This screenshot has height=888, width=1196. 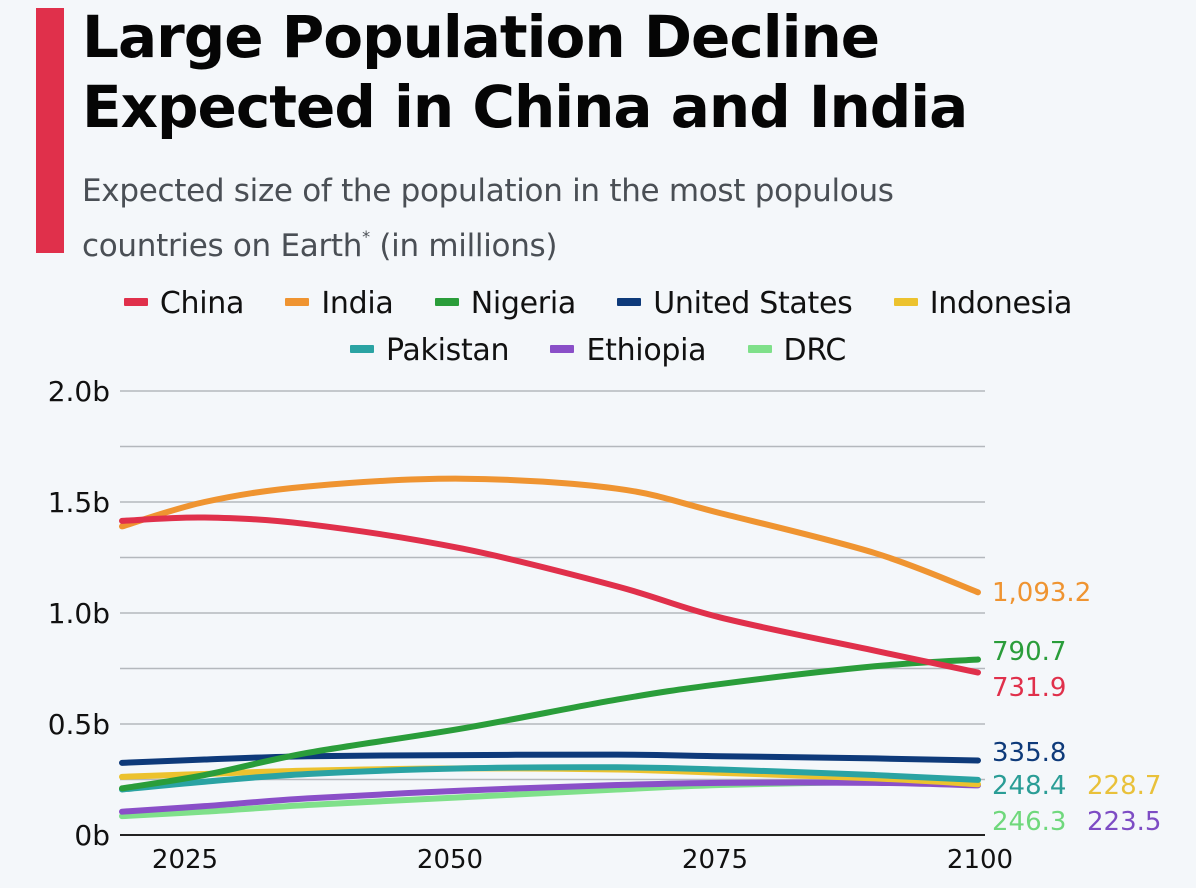 What do you see at coordinates (79, 724) in the screenshot?
I see `y-tick-label: 0.5b` at bounding box center [79, 724].